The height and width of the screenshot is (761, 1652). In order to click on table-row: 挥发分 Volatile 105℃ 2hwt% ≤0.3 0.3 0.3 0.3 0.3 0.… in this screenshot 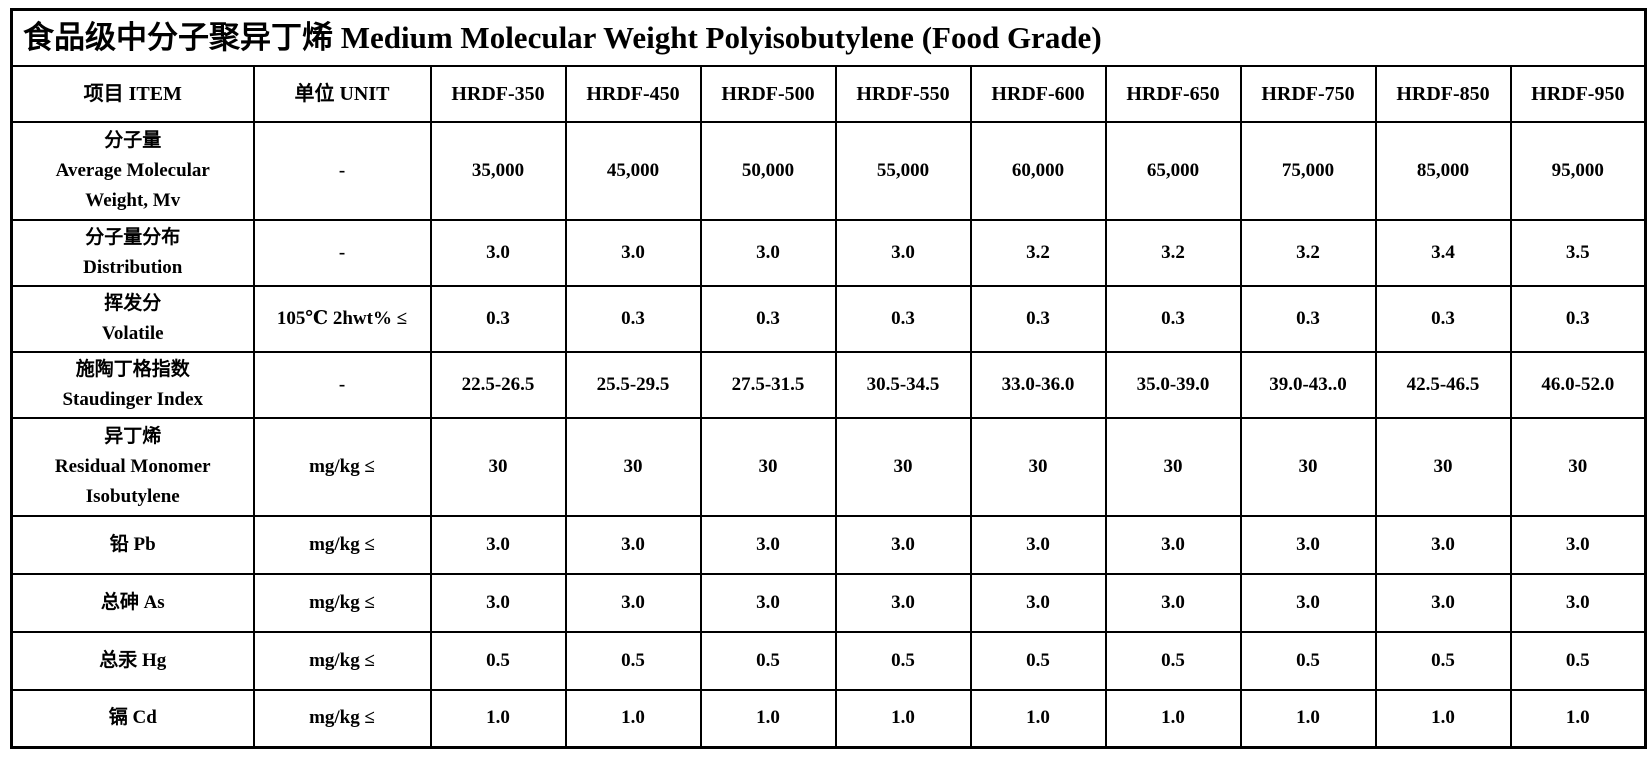, I will do `click(828, 318)`.